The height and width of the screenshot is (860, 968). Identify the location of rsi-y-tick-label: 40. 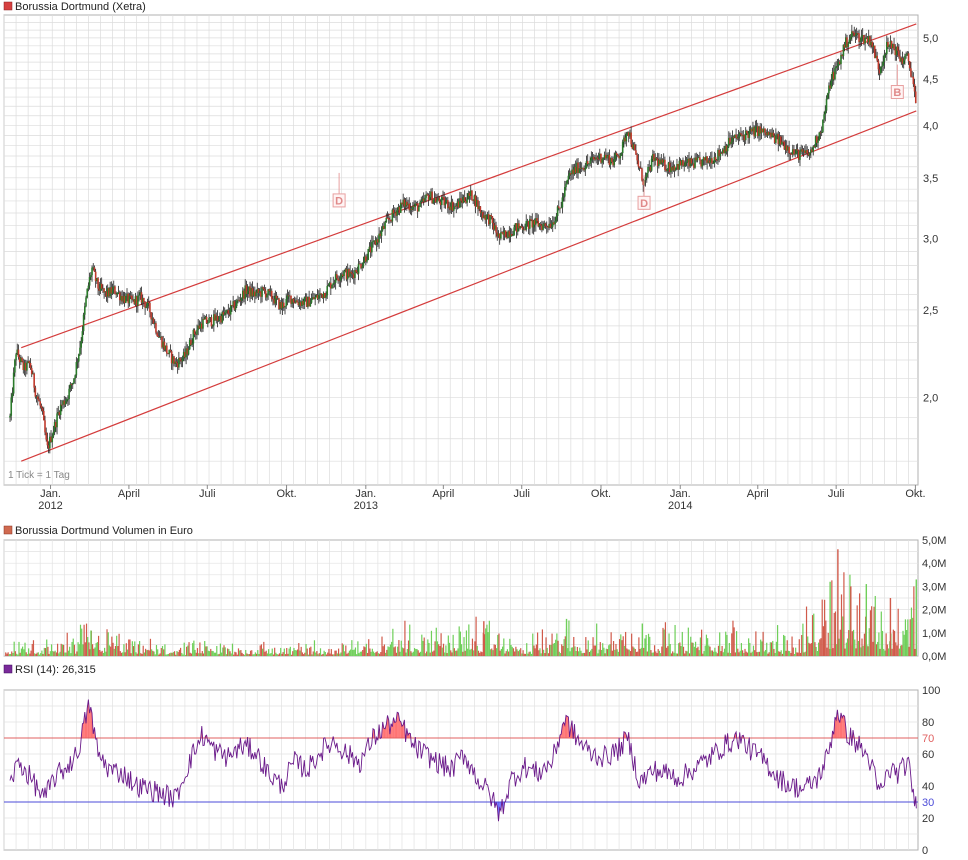
(928, 787).